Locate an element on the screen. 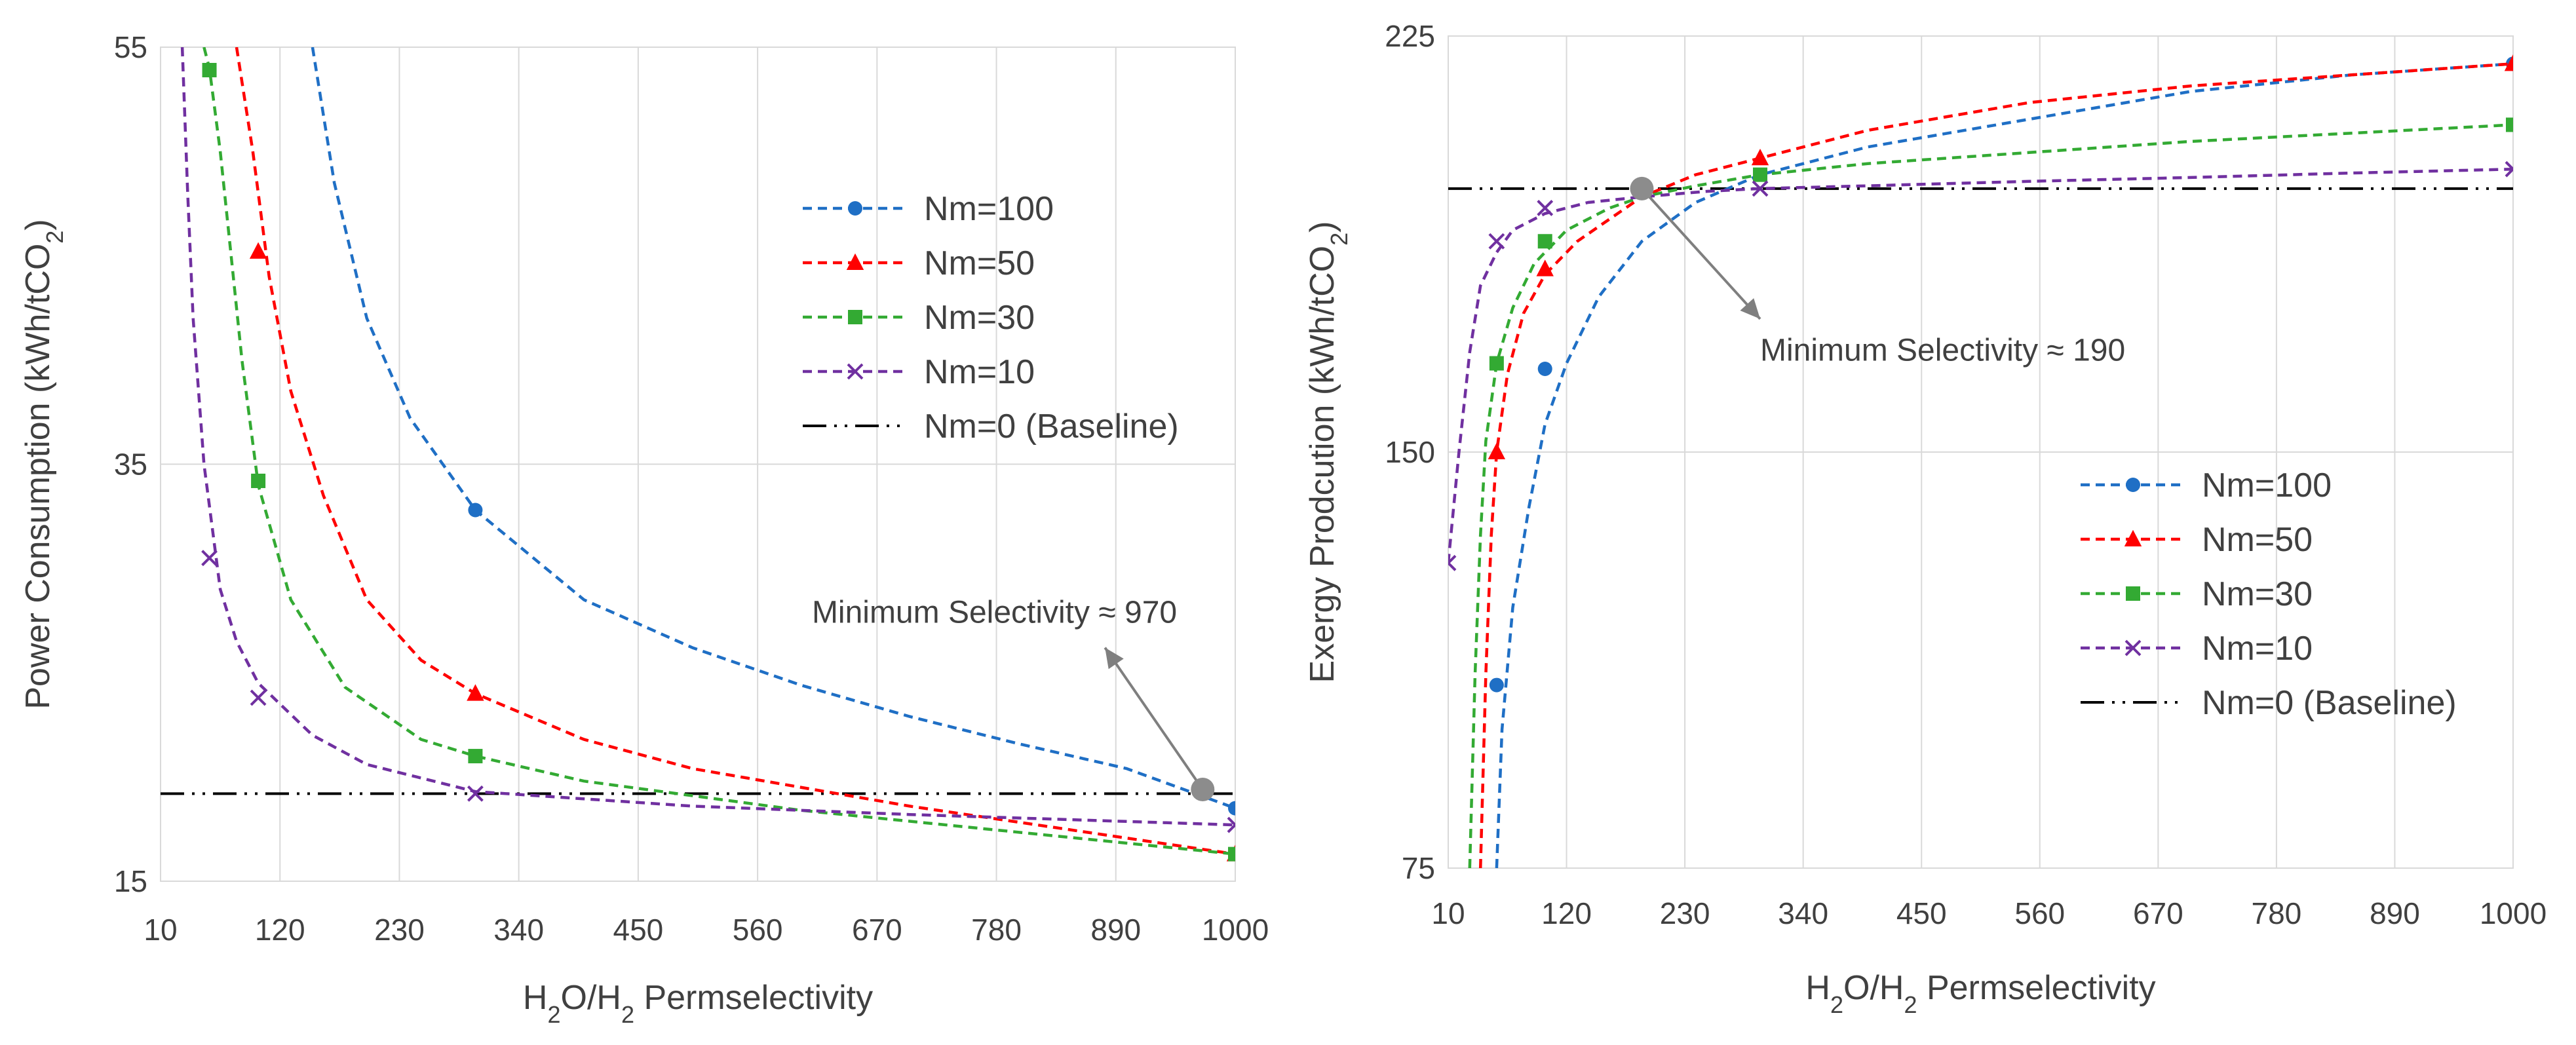 The width and height of the screenshot is (2576, 1045). annotation: Minimum Selectivity ≈ 190 is located at coordinates (1877, 272).